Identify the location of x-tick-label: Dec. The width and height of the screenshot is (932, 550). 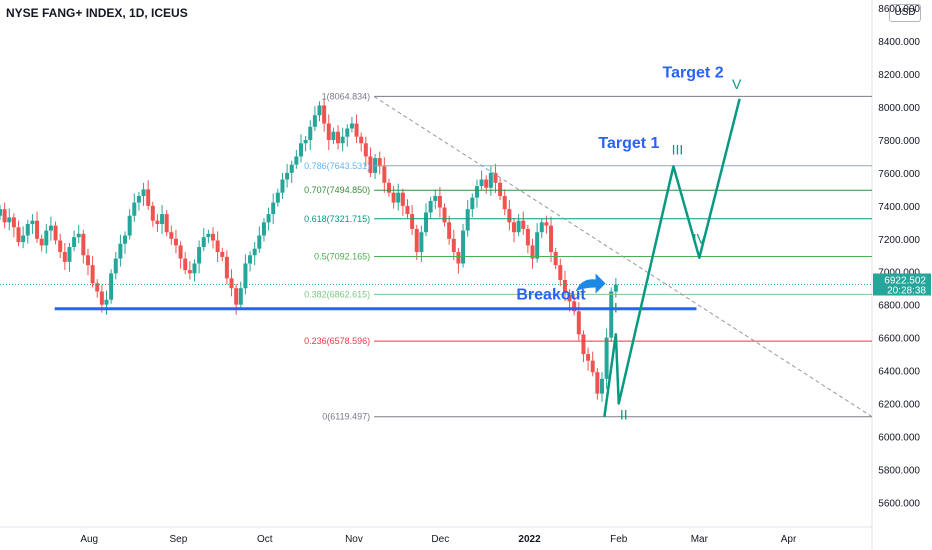
(440, 539).